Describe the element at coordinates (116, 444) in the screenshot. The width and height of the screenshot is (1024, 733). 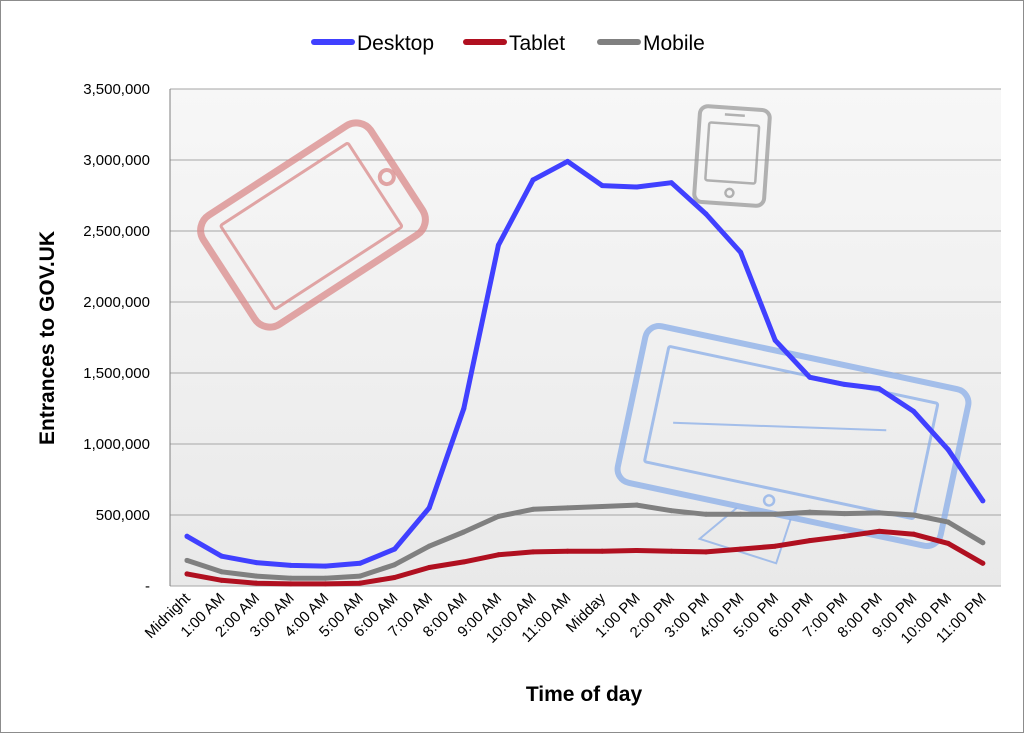
I see `y-tick-label: 1,000,000` at that location.